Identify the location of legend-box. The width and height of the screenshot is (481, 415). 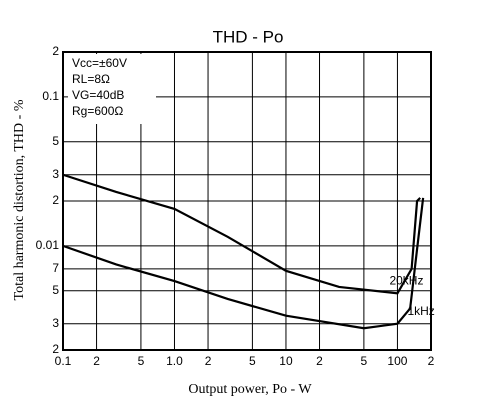
(112, 89).